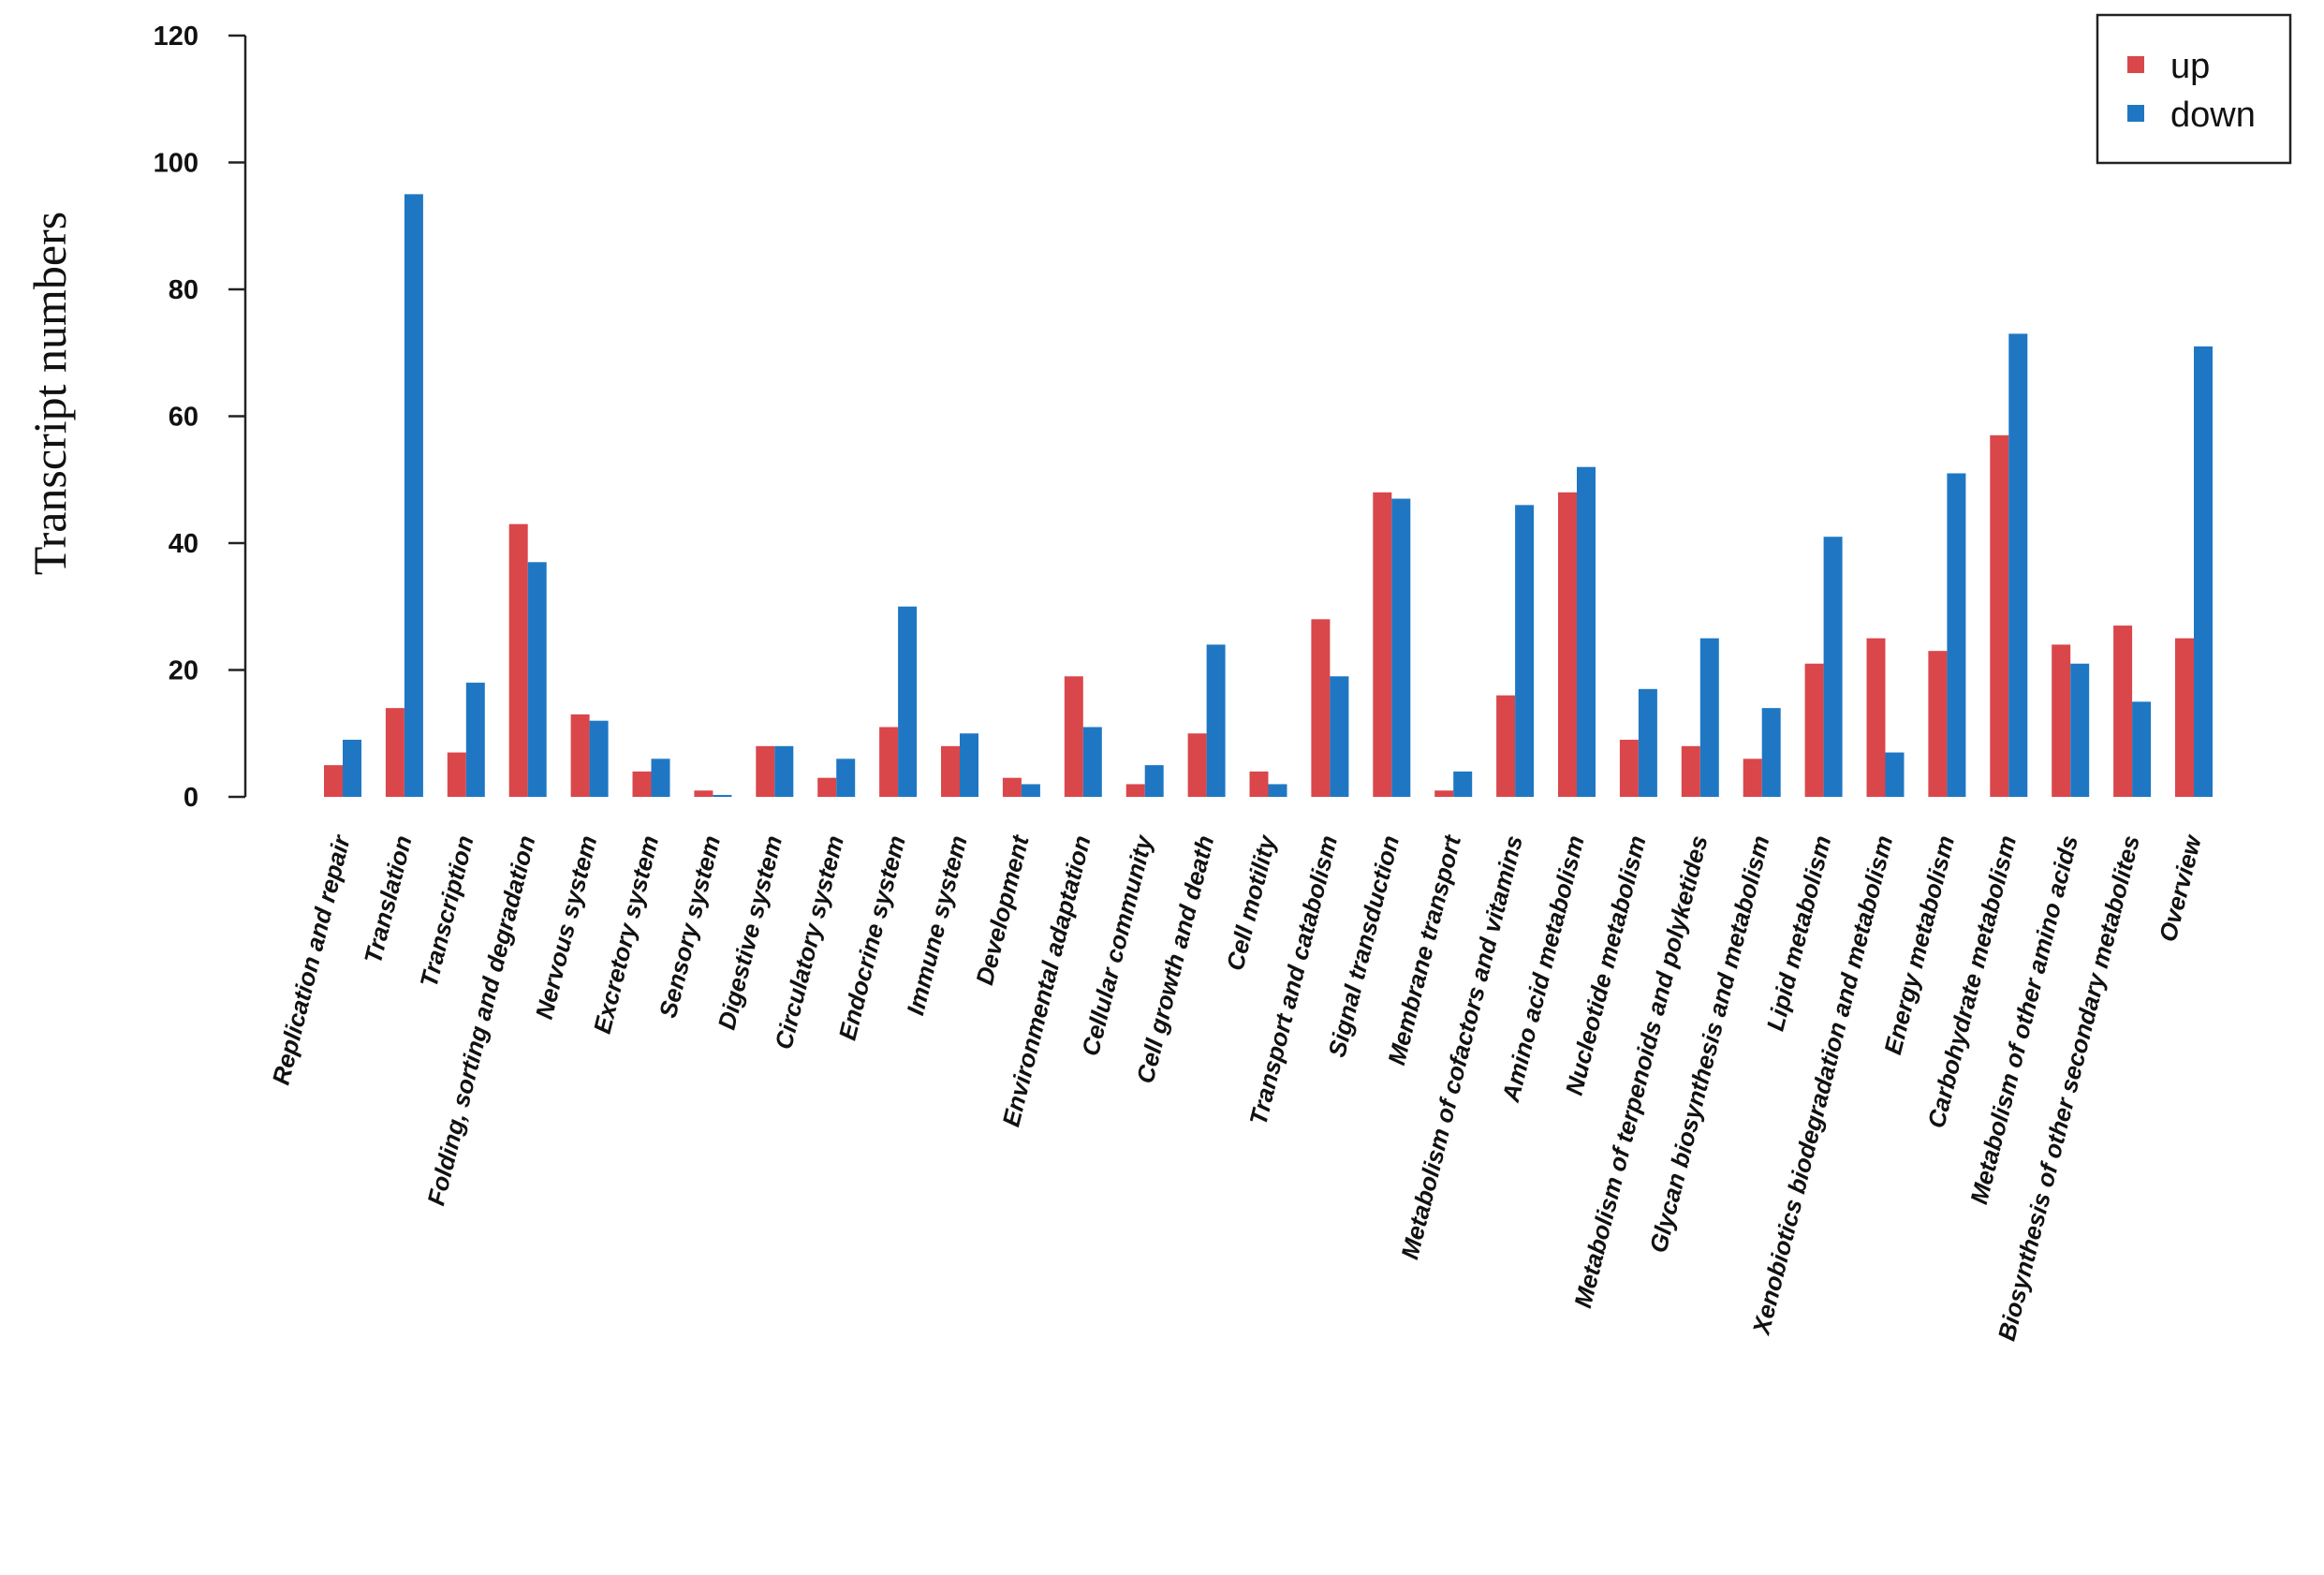 This screenshot has height=1575, width=2324. What do you see at coordinates (2135, 64) in the screenshot?
I see `legend-swatch-up` at bounding box center [2135, 64].